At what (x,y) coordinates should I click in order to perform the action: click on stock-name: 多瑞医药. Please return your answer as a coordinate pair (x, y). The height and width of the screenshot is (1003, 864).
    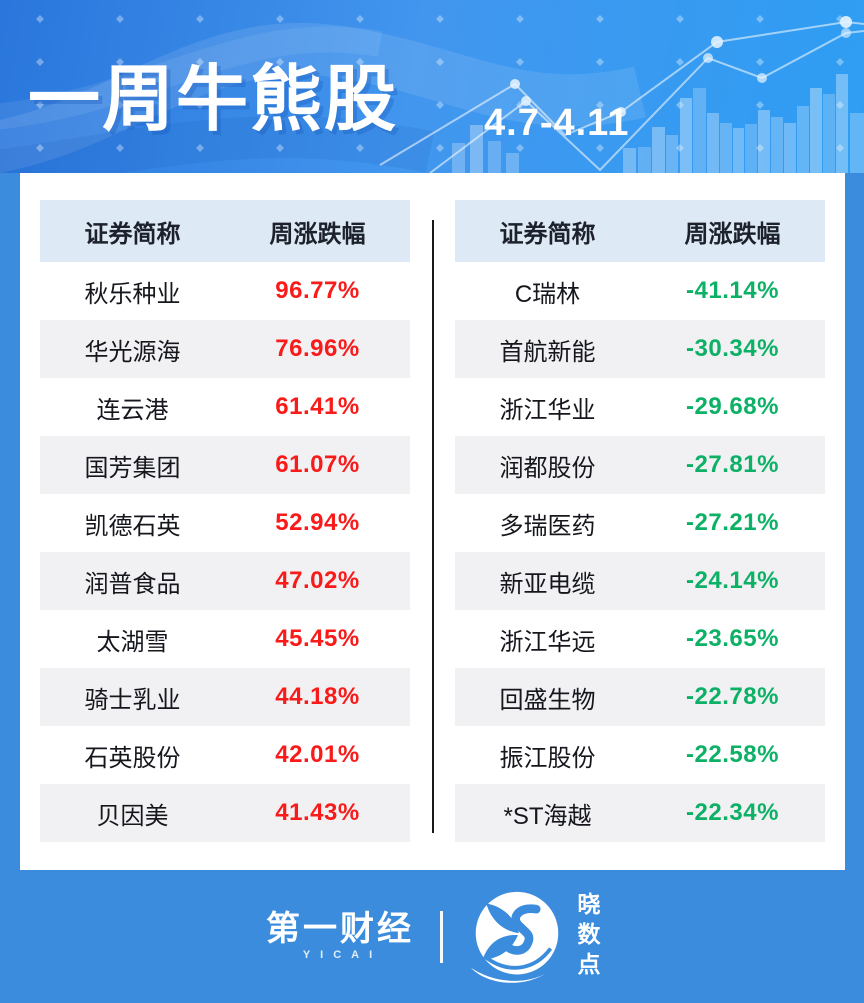
    Looking at the image, I should click on (547, 526).